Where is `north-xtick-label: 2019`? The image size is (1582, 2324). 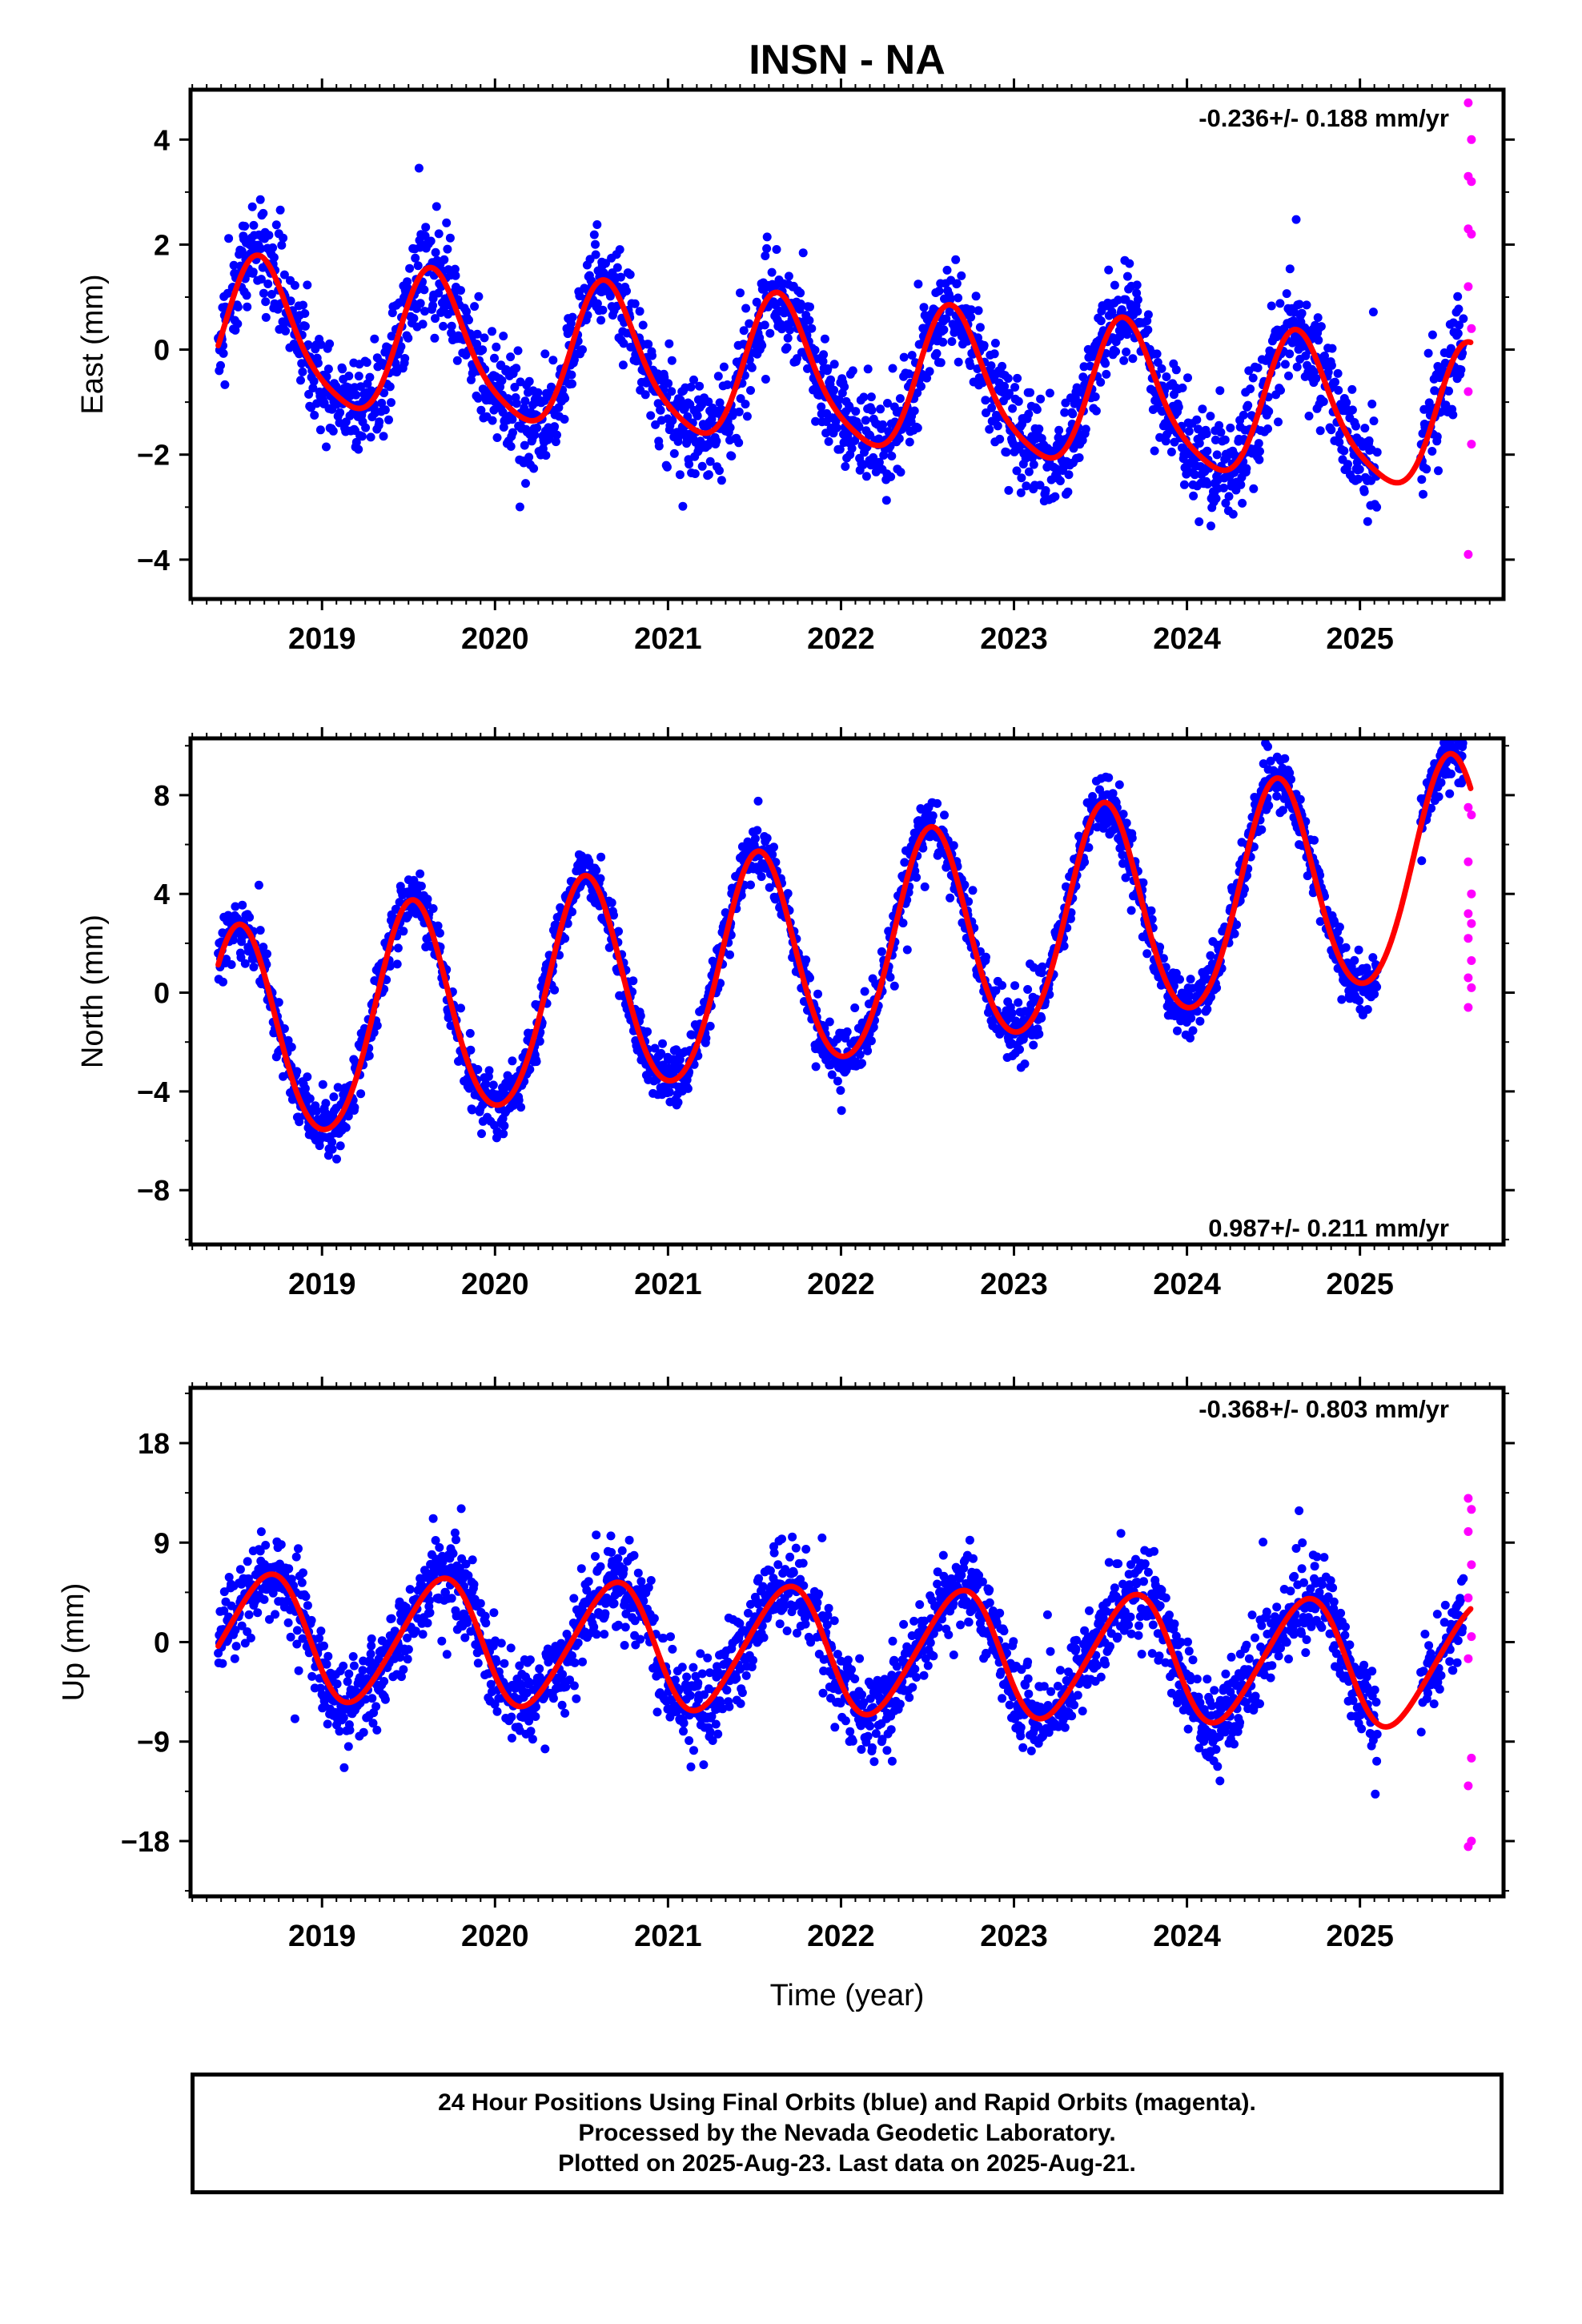 north-xtick-label: 2019 is located at coordinates (322, 1284).